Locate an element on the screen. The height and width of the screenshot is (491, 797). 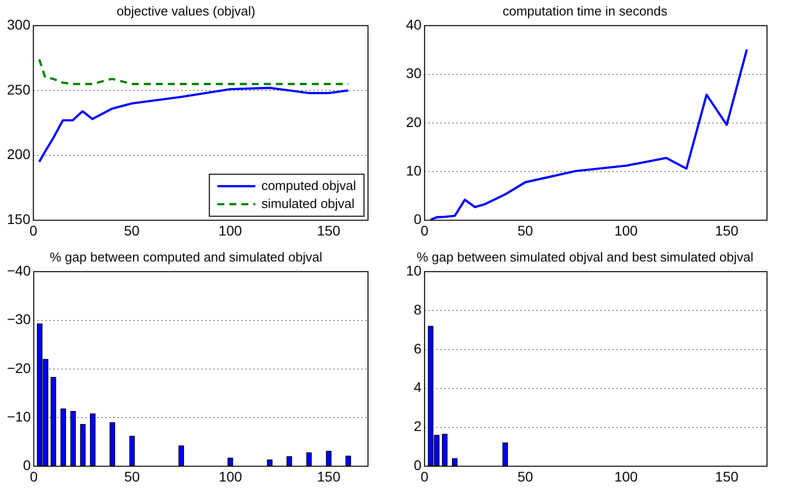
y-tick-label: 8 is located at coordinates (418, 309).